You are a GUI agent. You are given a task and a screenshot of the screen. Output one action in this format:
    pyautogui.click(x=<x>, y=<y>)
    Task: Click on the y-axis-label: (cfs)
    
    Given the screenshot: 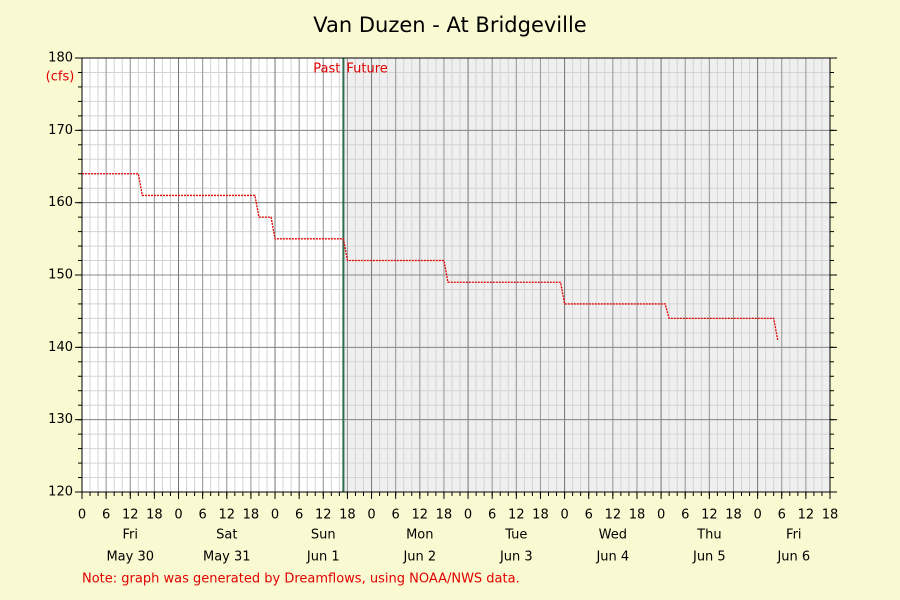 What is the action you would take?
    pyautogui.click(x=60, y=77)
    